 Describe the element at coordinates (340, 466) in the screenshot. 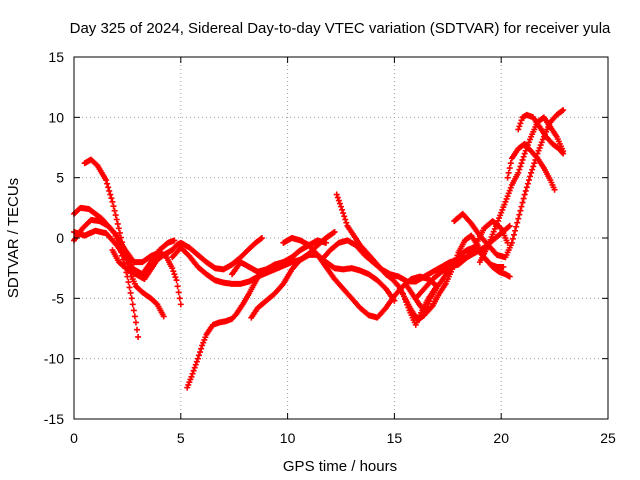

I see `x-axis-title: GPS time / hours` at that location.